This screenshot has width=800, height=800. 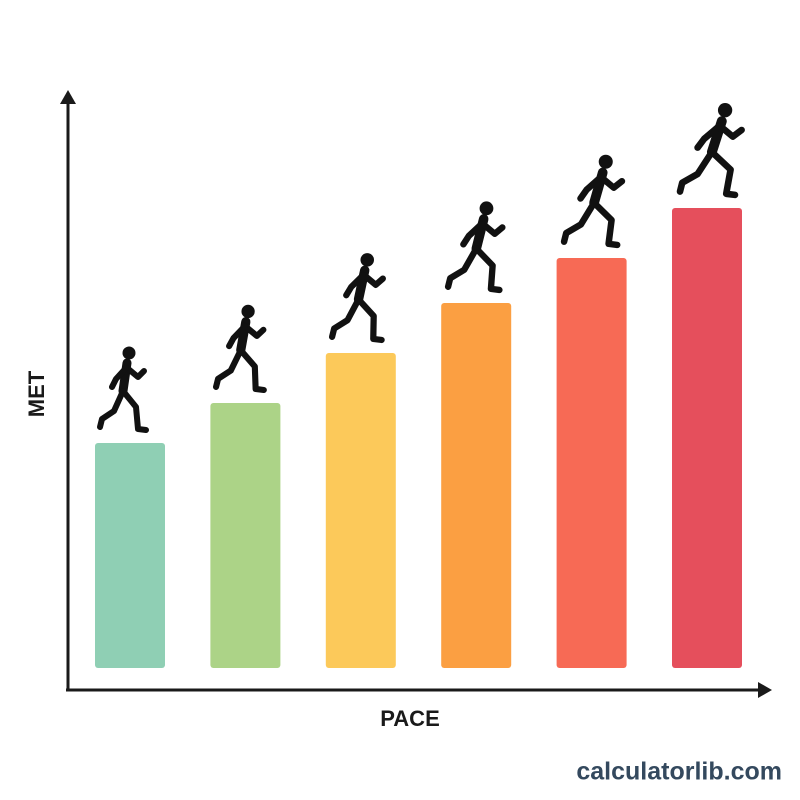 What do you see at coordinates (765, 690) in the screenshot?
I see `x-axis-arrow` at bounding box center [765, 690].